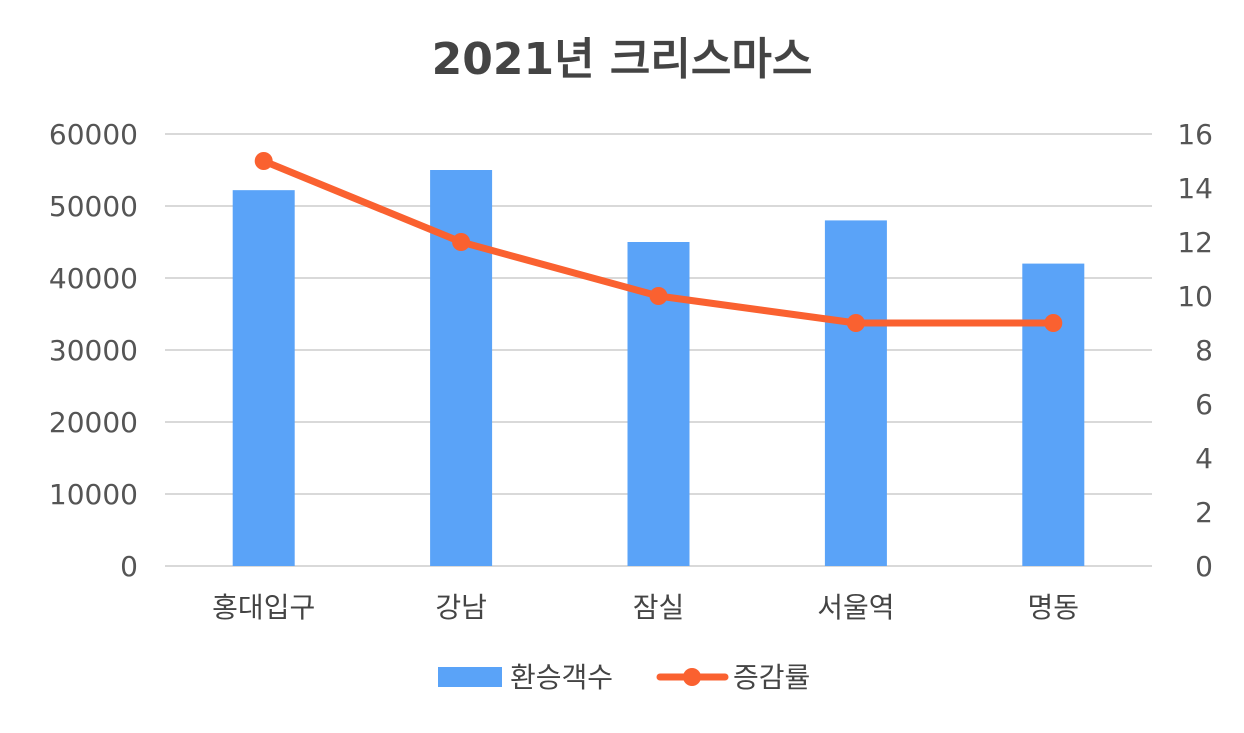  What do you see at coordinates (1204, 512) in the screenshot?
I see `right-tick-label: 2` at bounding box center [1204, 512].